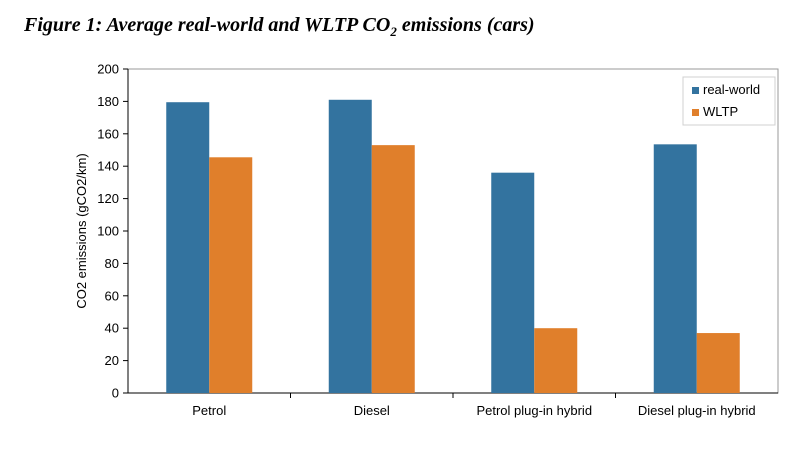 This screenshot has width=800, height=450. What do you see at coordinates (112, 360) in the screenshot?
I see `y-tick-label: 20` at bounding box center [112, 360].